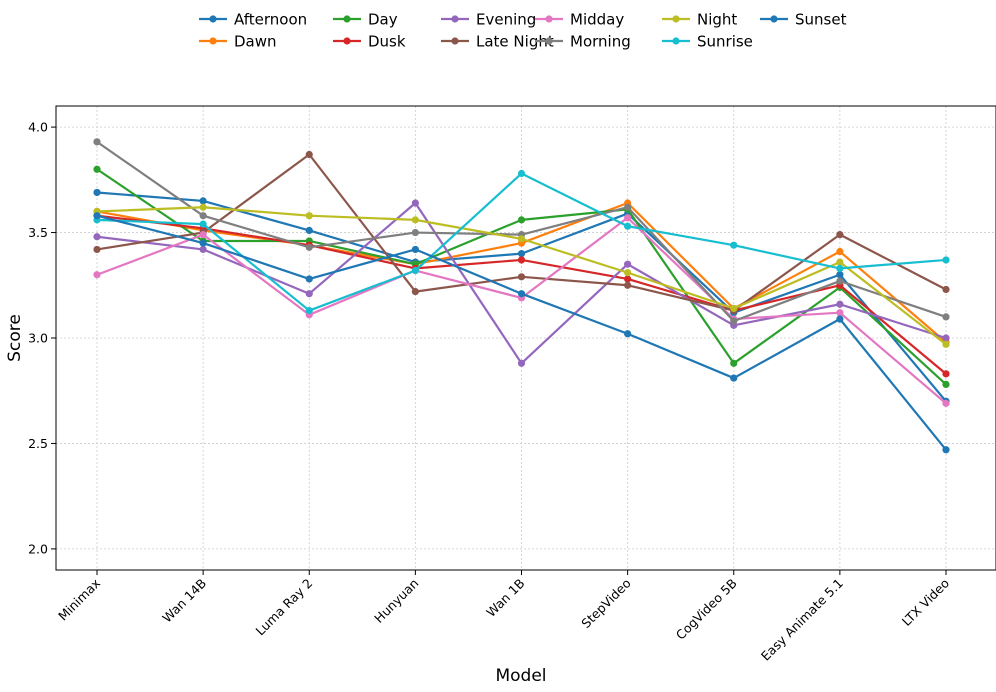  I want to click on x-tick-label: Hunyuan, so click(396, 601).